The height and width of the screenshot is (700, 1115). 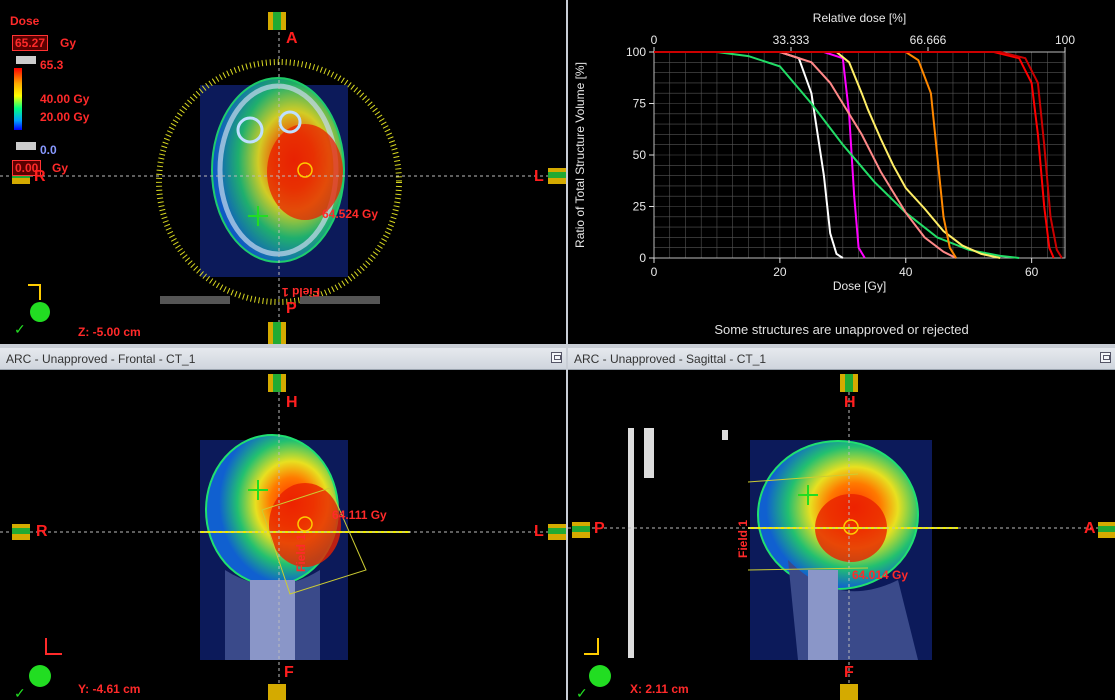 I want to click on top-tick-label: 100, so click(x=1065, y=40).